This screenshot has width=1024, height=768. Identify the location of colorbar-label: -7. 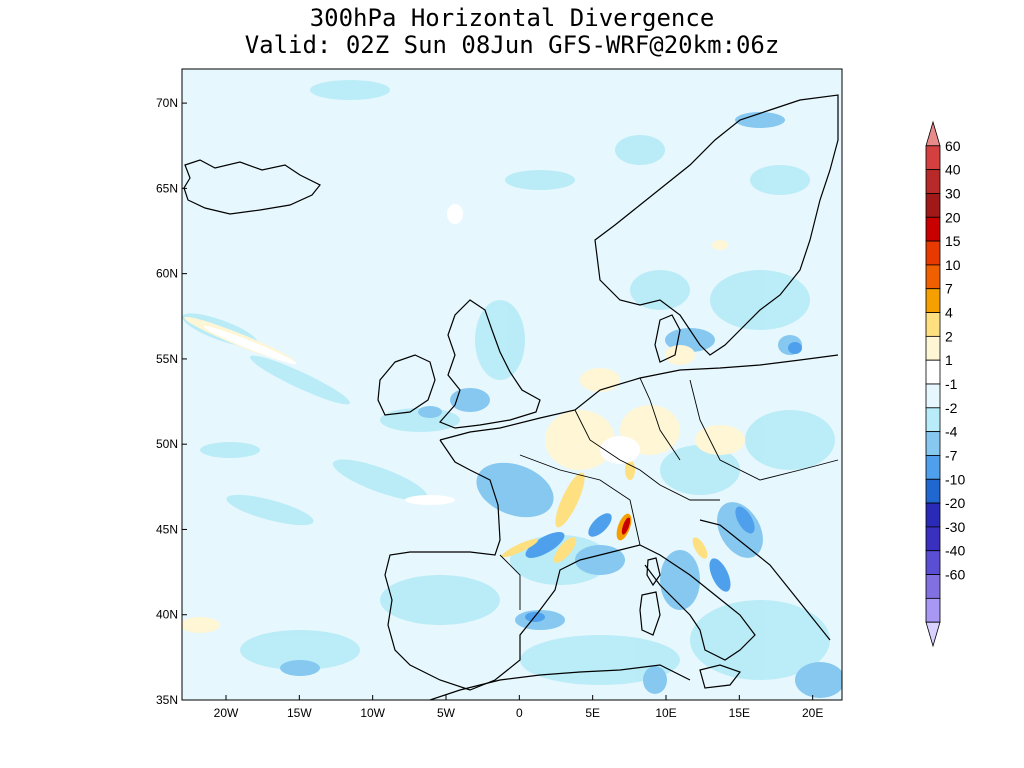
(951, 455).